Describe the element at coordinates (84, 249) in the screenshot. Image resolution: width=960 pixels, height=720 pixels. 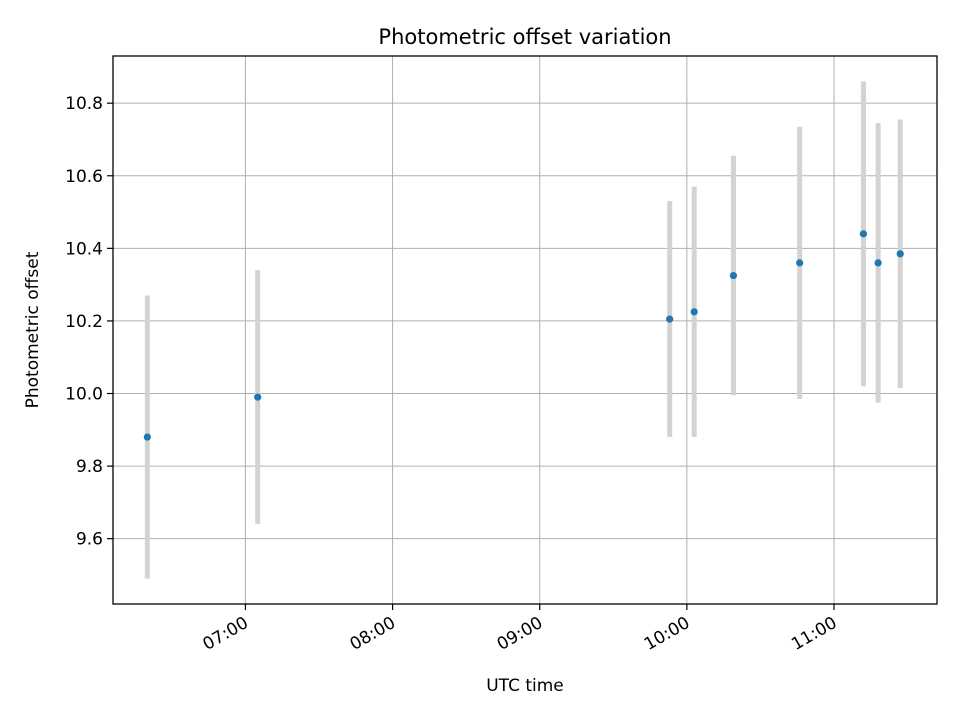
I see `y-tick-label: 10.4` at that location.